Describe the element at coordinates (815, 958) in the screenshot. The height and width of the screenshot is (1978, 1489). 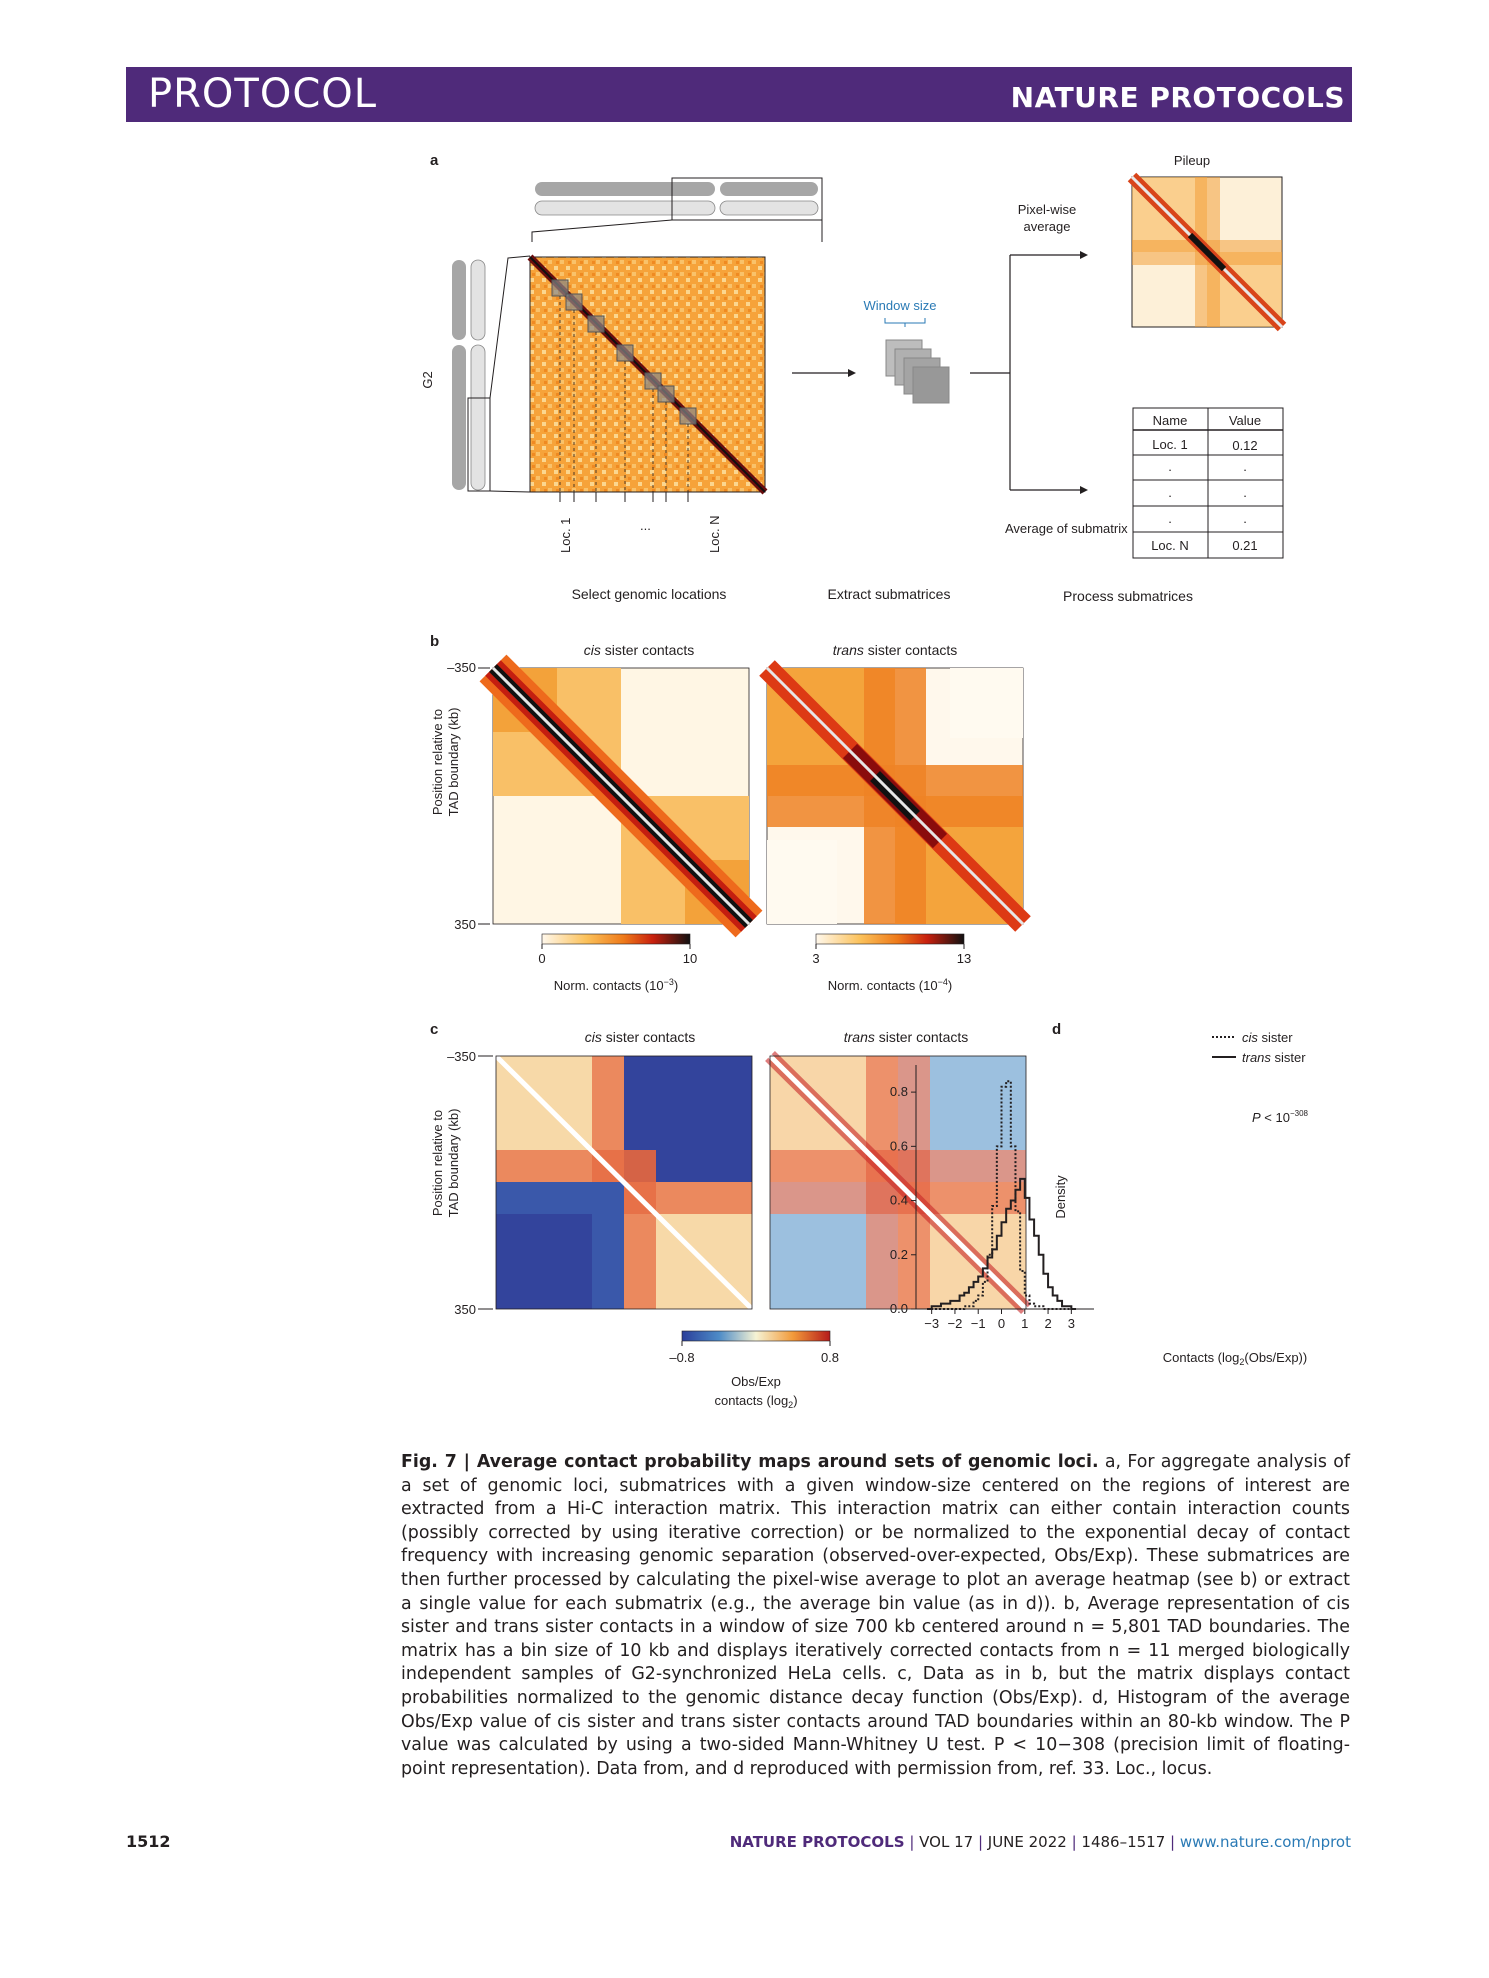
I see `b-cbar2-min: 3` at that location.